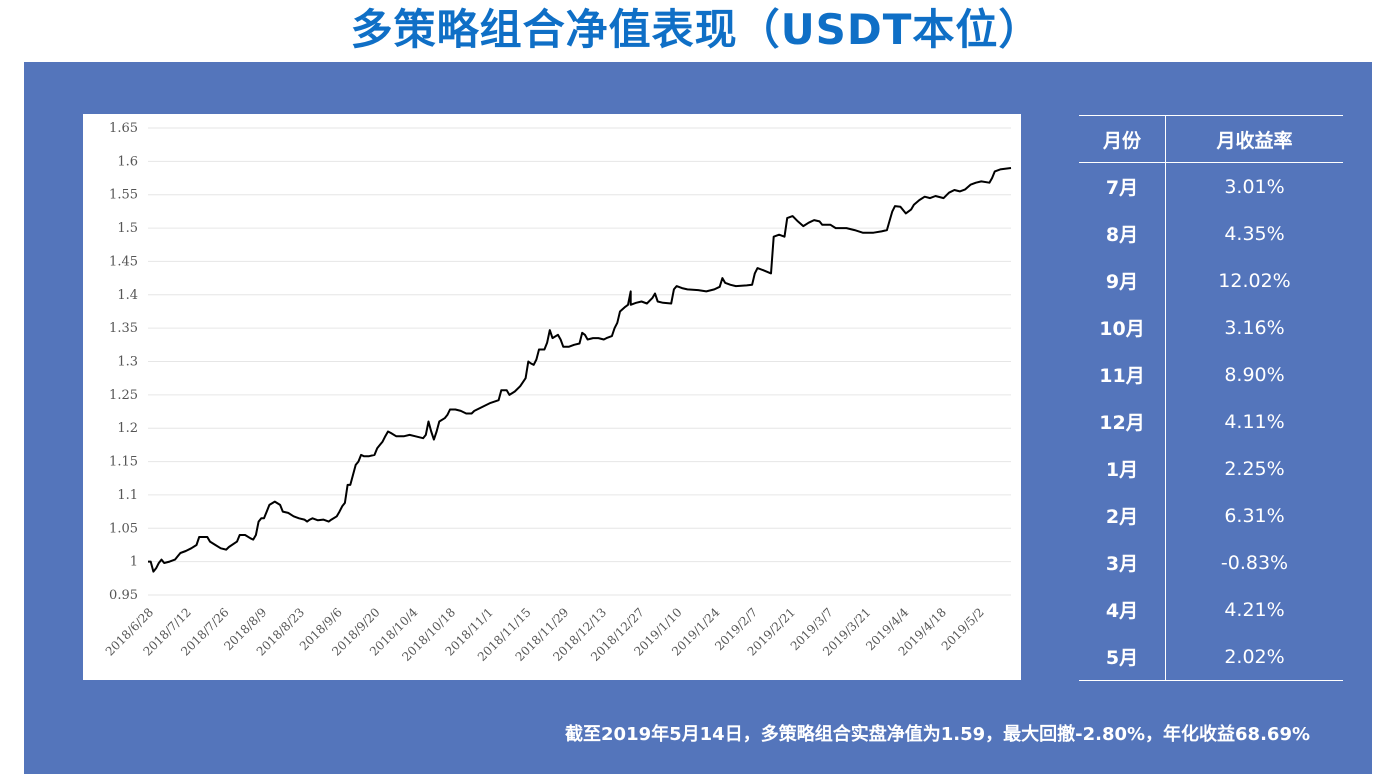 The width and height of the screenshot is (1392, 774). What do you see at coordinates (1254, 609) in the screenshot?
I see `rate-cell: 4.21%` at bounding box center [1254, 609].